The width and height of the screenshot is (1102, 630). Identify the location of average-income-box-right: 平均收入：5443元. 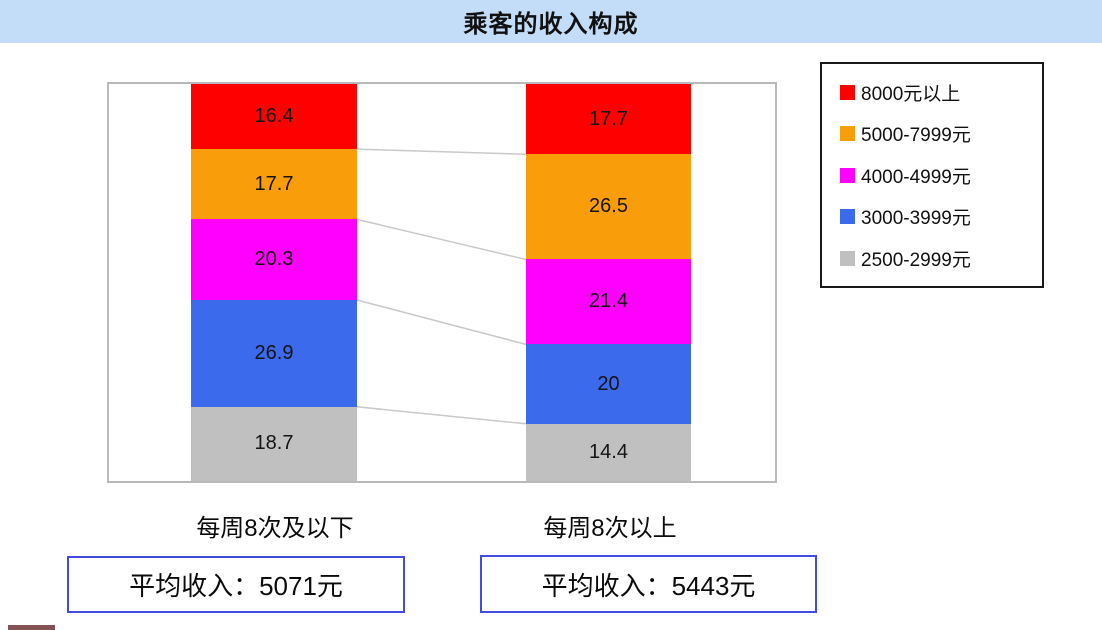
(648, 584).